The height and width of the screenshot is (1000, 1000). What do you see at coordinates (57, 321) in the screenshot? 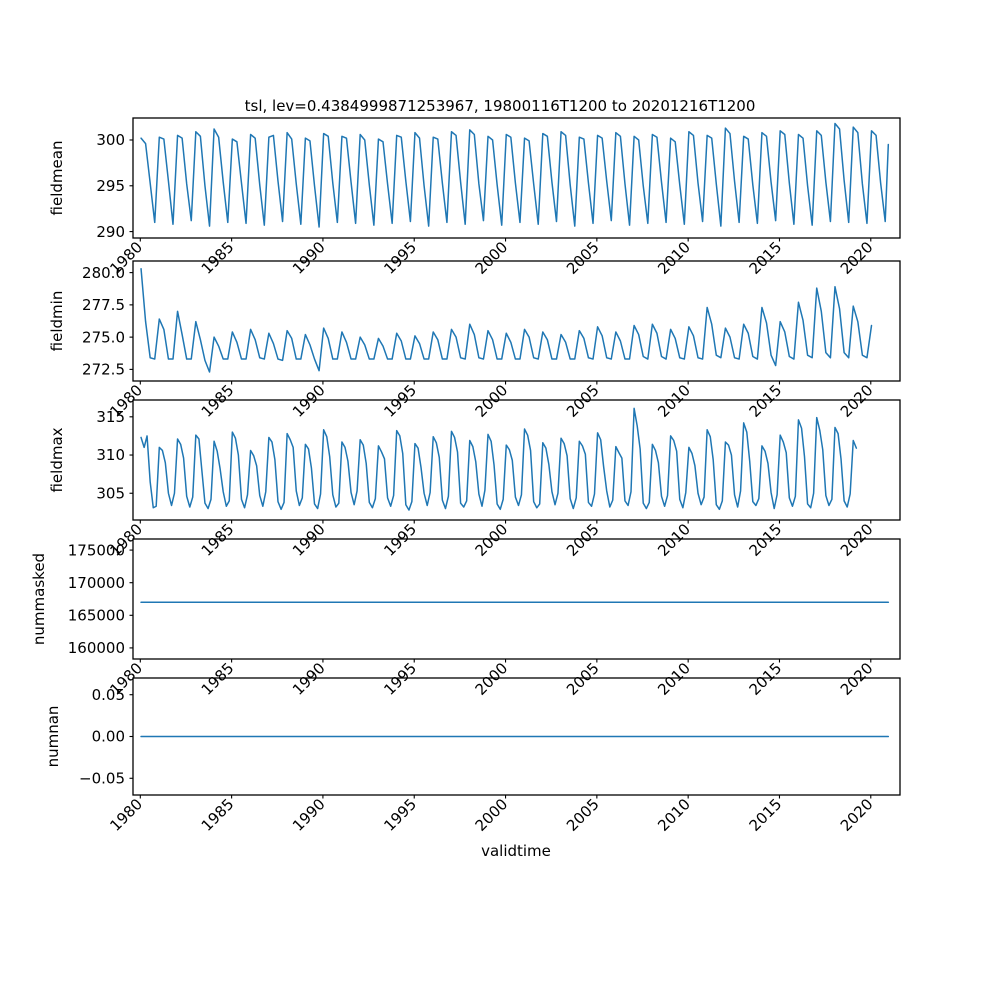
I see `yaxis-label-fieldmin: fieldmin` at bounding box center [57, 321].